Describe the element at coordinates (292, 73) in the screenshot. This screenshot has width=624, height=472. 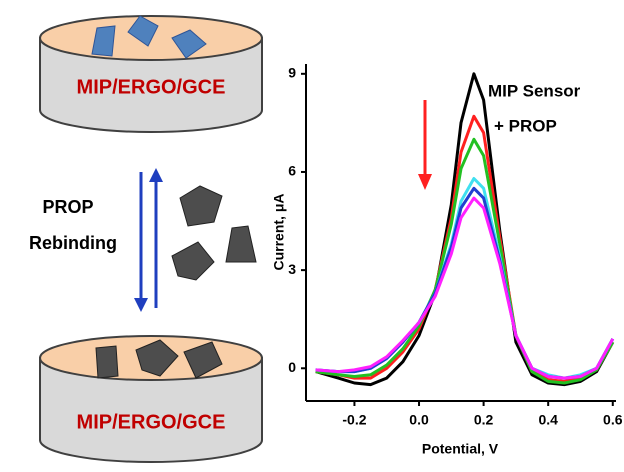
I see `y-tick-label: 9` at that location.